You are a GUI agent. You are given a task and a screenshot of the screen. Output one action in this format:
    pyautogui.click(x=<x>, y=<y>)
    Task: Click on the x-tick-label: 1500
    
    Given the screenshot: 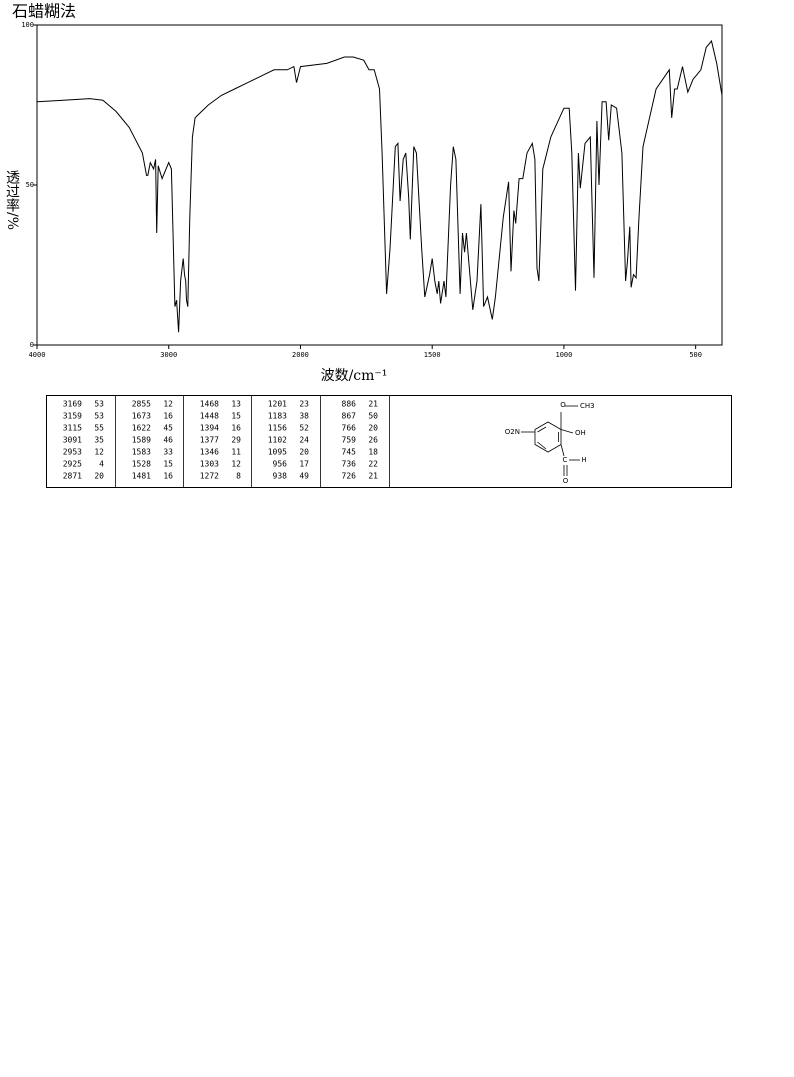 What is the action you would take?
    pyautogui.click(x=432, y=355)
    